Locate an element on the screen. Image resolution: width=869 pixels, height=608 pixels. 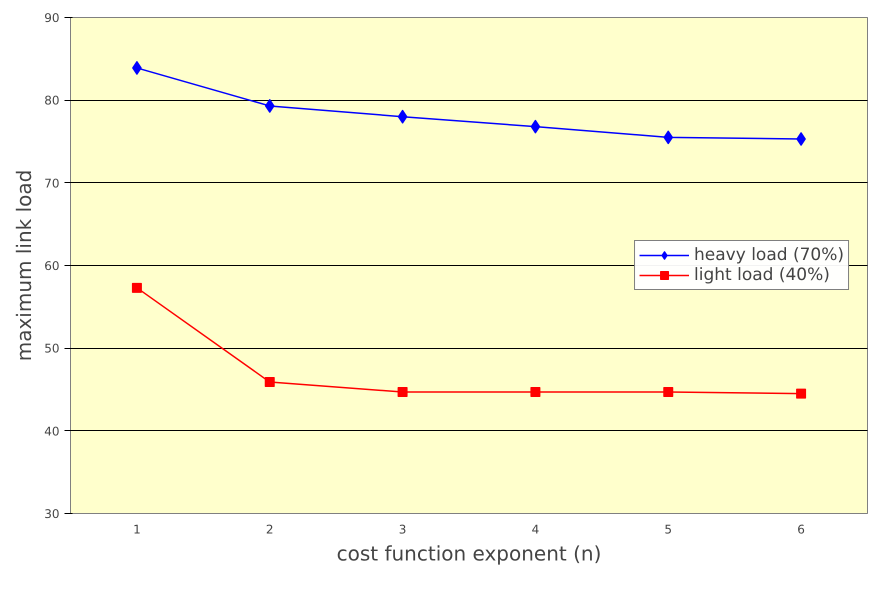
legend-label: light load (40%) is located at coordinates (762, 275).